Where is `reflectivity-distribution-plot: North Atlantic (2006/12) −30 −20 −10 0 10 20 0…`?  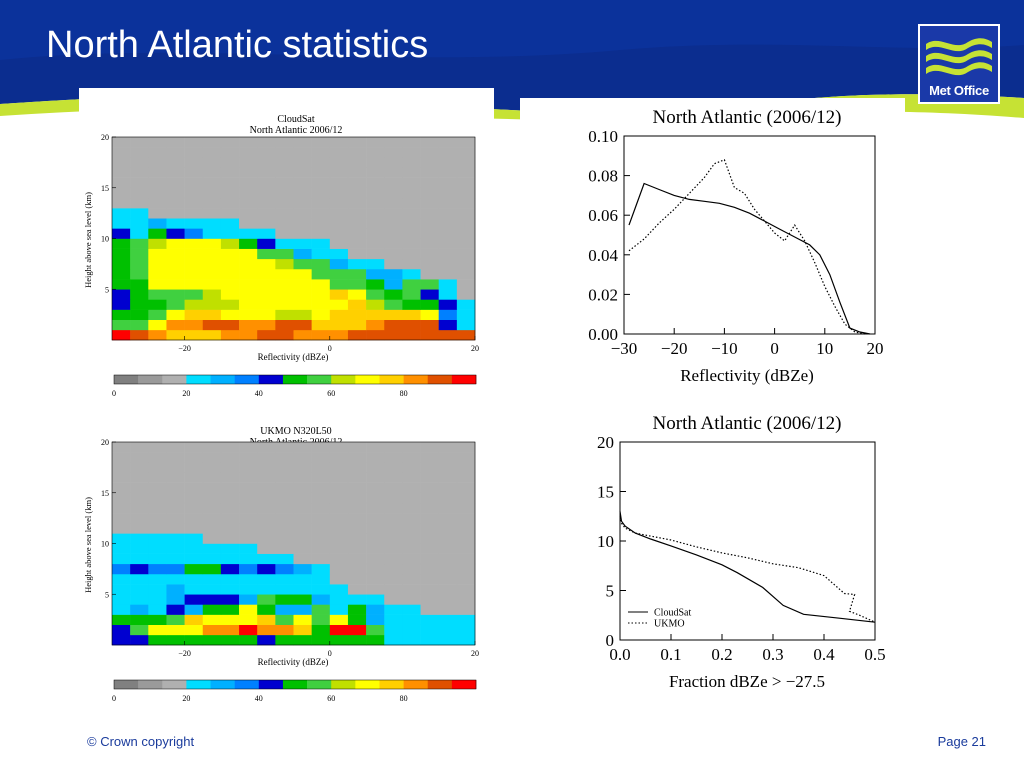
reflectivity-distribution-plot: North Atlantic (2006/12) −30 −20 −10 0 10 20 0… is located at coordinates (735, 246).